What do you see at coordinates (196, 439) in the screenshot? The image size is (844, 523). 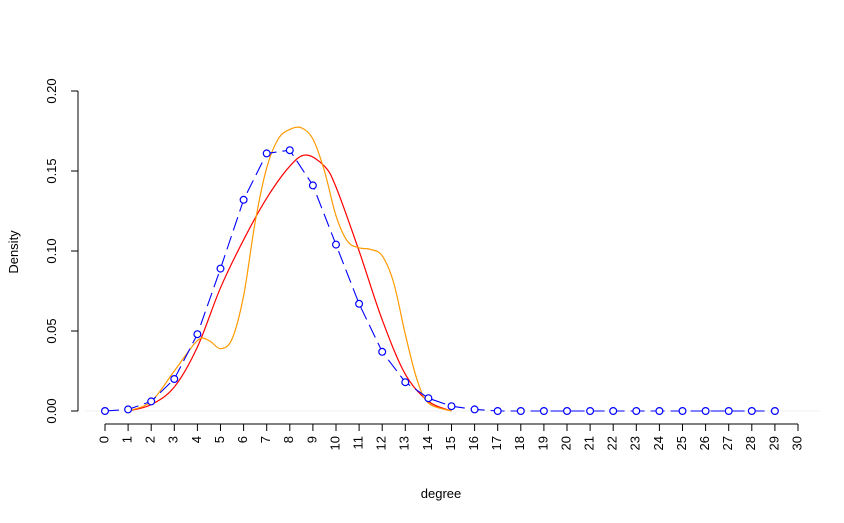 I see `x-tick-label: 4` at bounding box center [196, 439].